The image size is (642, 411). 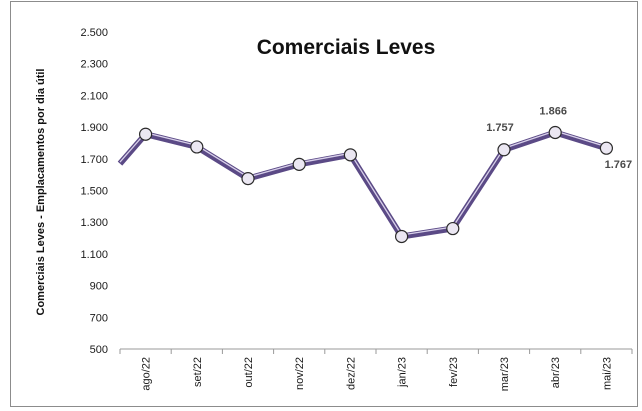 I want to click on y-tick-label: 1.900, so click(x=94, y=128).